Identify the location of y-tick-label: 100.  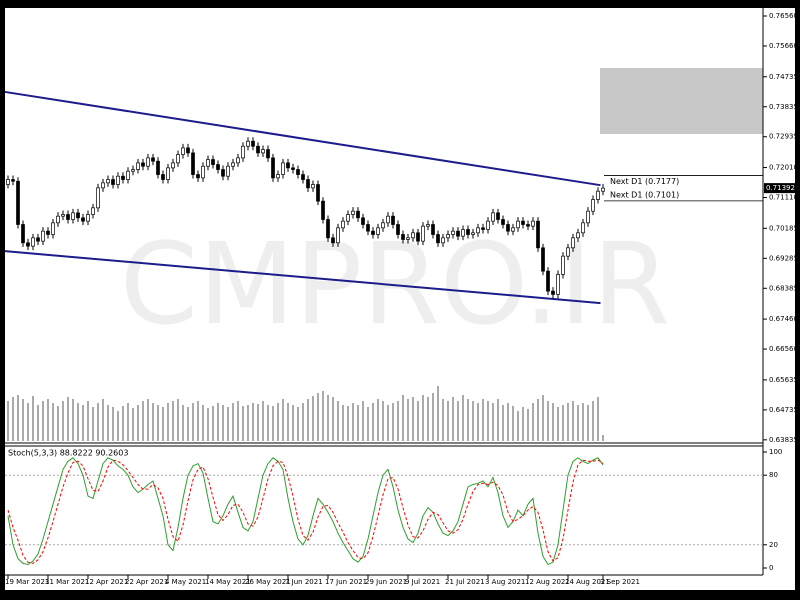
(775, 452).